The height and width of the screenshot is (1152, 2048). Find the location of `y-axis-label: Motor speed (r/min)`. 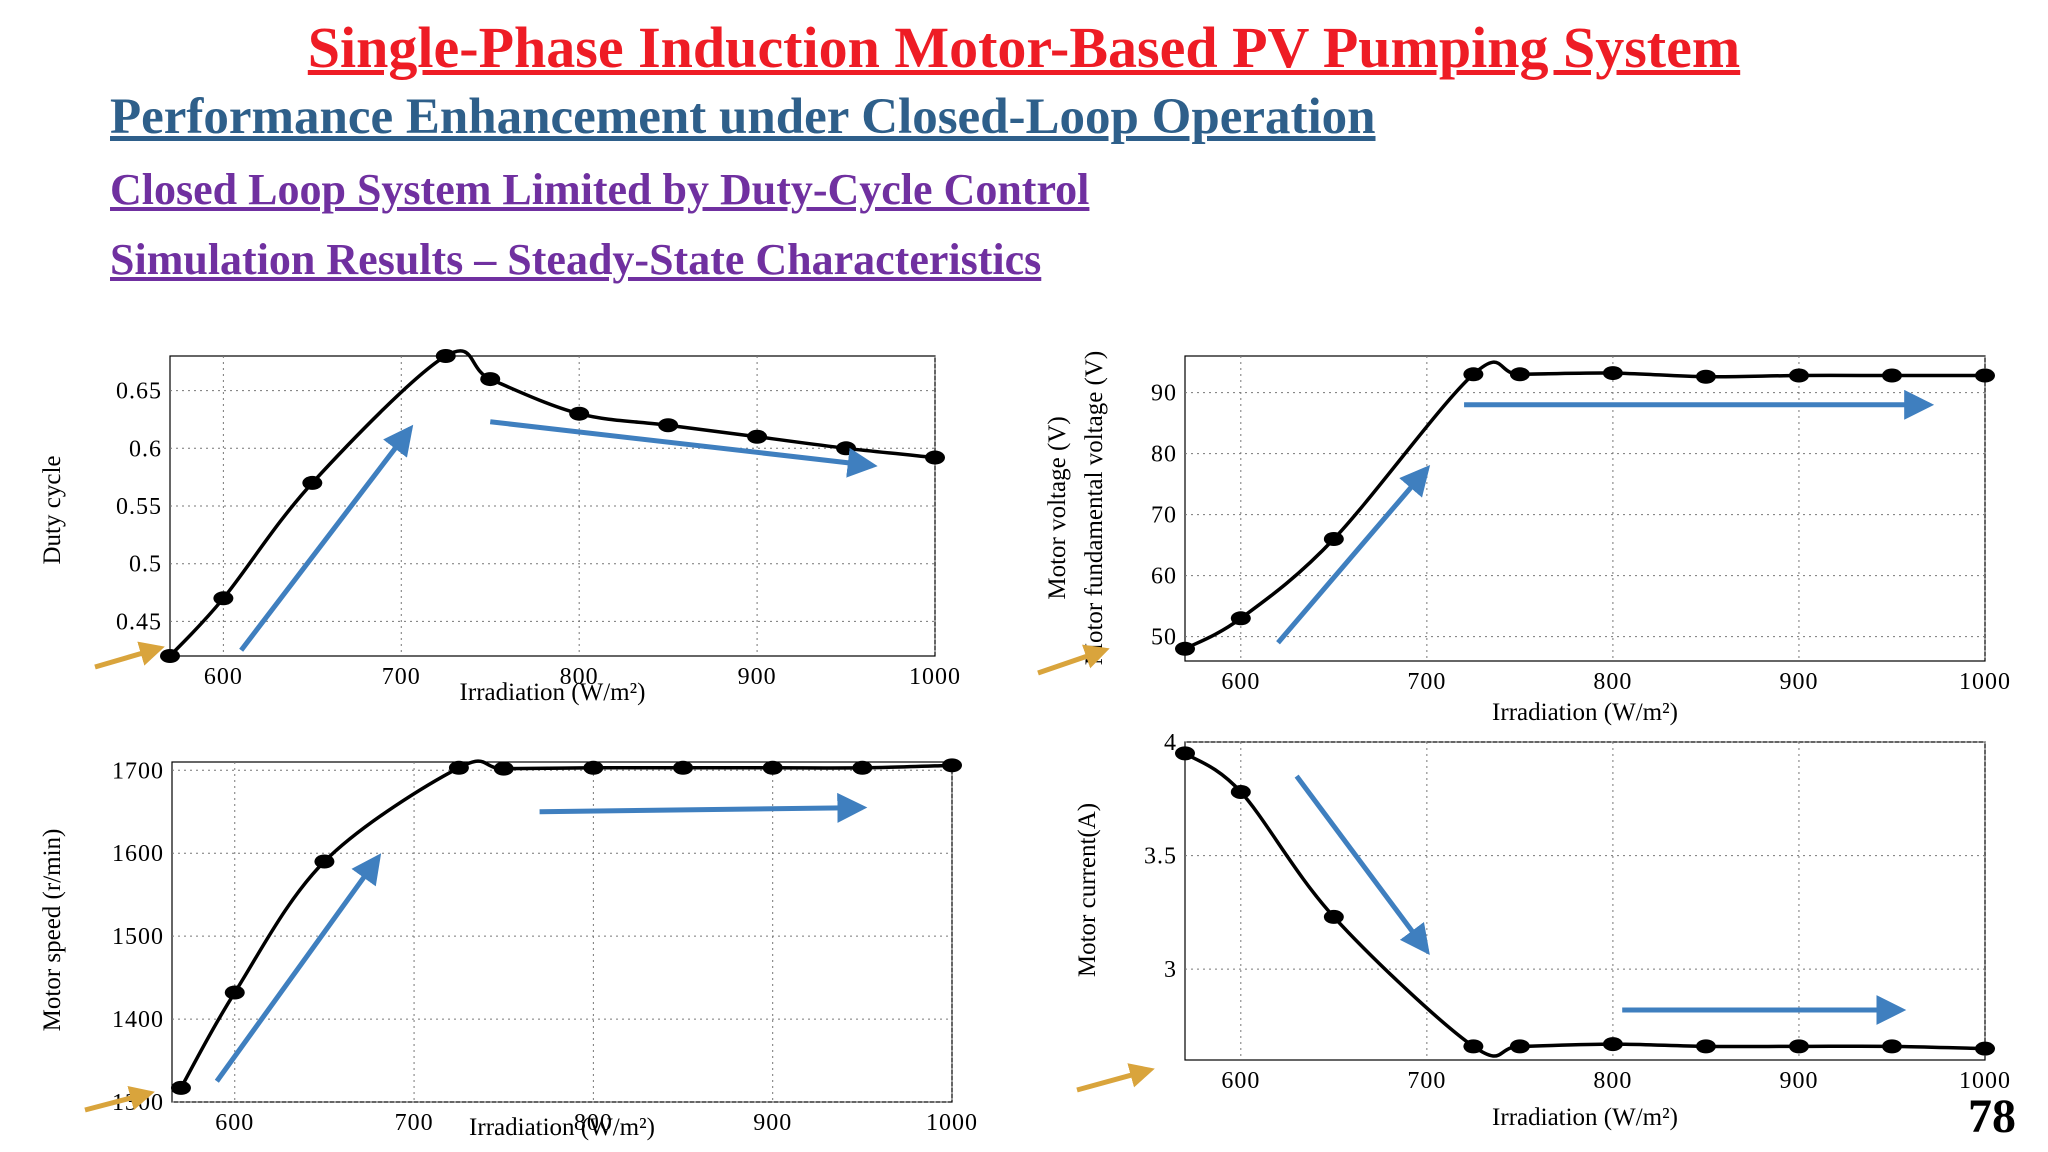

y-axis-label: Motor speed (r/min) is located at coordinates (52, 930).